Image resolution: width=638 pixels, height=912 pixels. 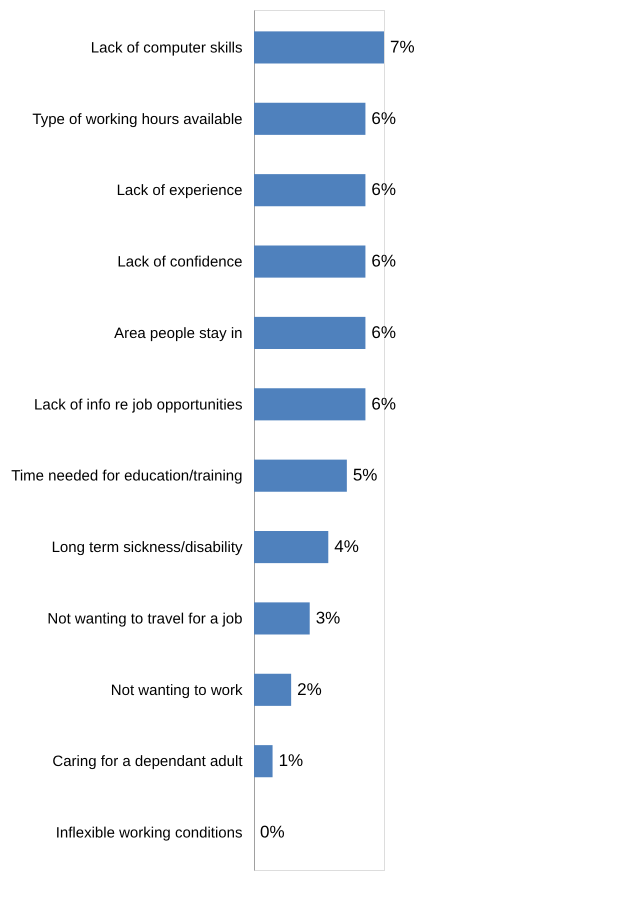 I want to click on y-tick-label: Lack of info re job opportunities, so click(x=138, y=405).